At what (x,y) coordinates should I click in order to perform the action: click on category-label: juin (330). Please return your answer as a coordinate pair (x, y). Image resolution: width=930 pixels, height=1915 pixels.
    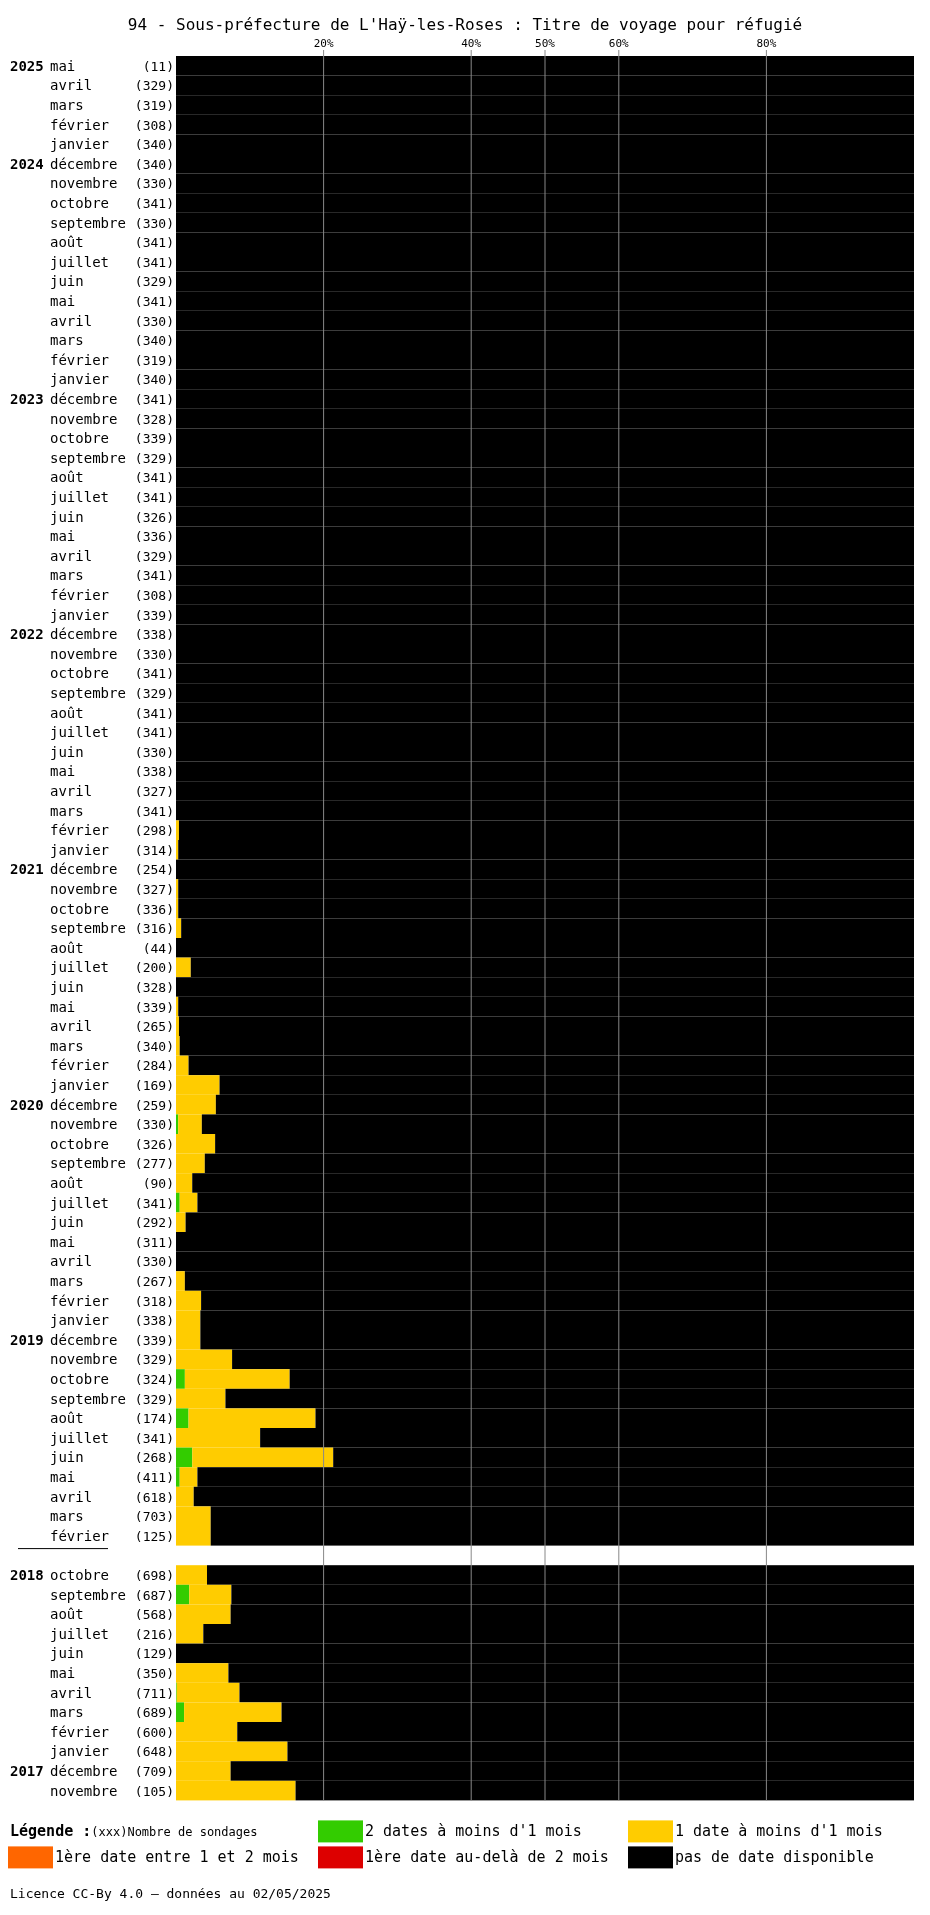
    Looking at the image, I should click on (112, 751).